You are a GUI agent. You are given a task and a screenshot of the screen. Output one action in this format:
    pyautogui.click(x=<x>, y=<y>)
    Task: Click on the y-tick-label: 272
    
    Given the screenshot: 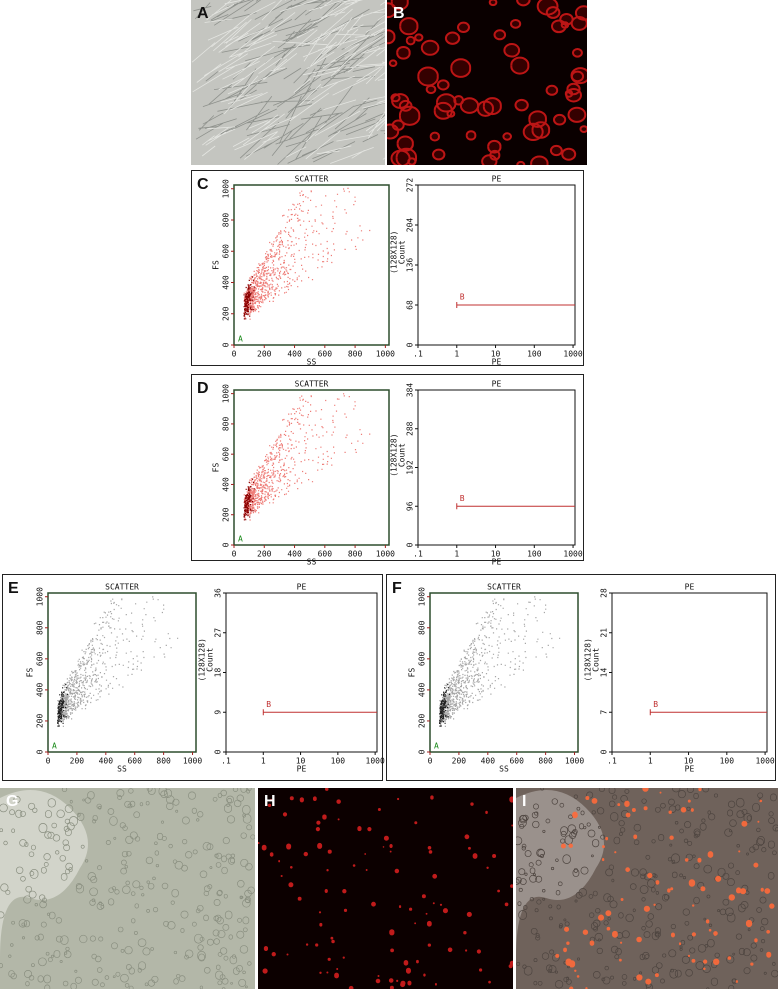 What is the action you would take?
    pyautogui.click(x=410, y=185)
    